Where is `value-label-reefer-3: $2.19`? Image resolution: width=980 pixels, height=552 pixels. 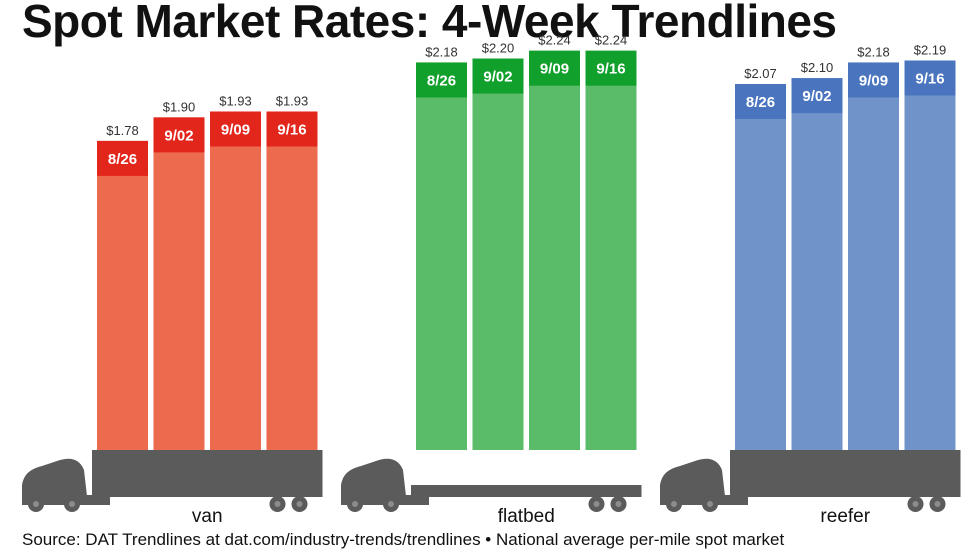
value-label-reefer-3: $2.19 is located at coordinates (930, 49).